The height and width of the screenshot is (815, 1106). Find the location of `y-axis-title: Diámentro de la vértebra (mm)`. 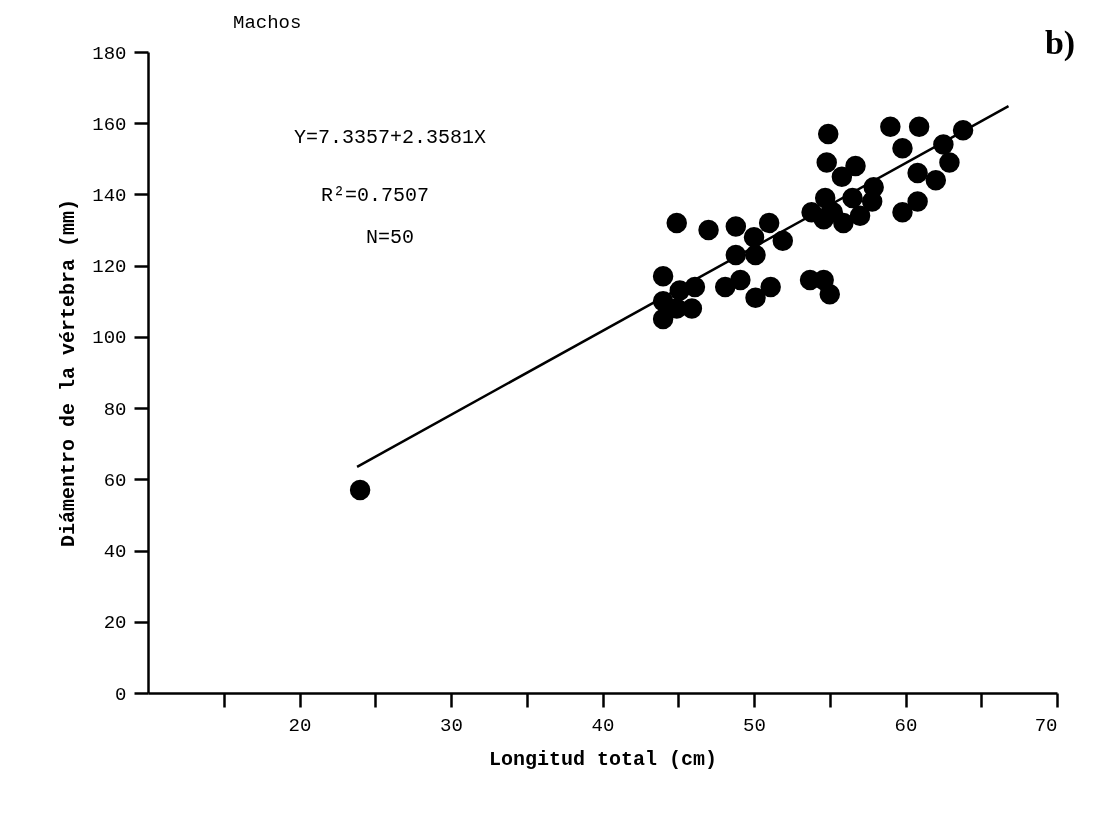

y-axis-title: Diámentro de la vértebra (mm) is located at coordinates (69, 373).